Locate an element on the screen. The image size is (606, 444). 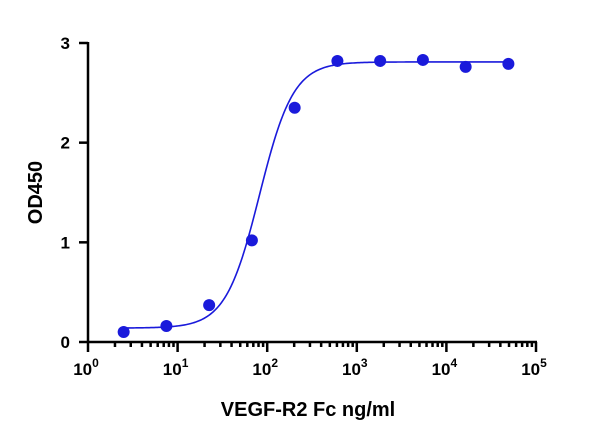
x-tick-label: 10³ is located at coordinates (355, 367).